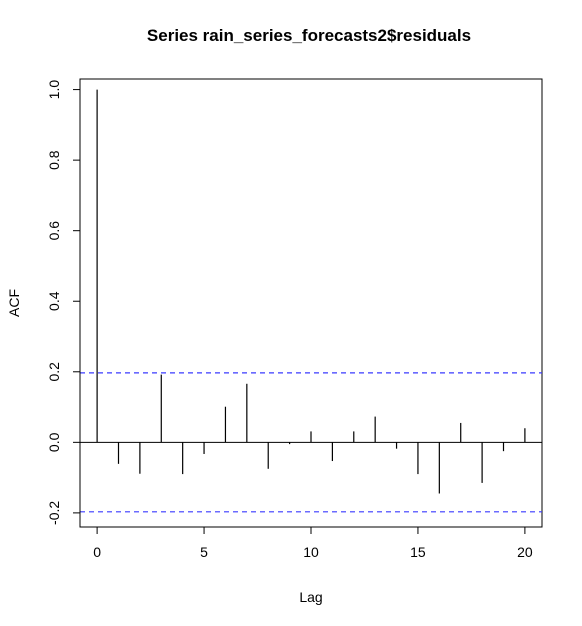 This screenshot has height=626, width=582. What do you see at coordinates (97, 552) in the screenshot?
I see `x-tick-label: 0` at bounding box center [97, 552].